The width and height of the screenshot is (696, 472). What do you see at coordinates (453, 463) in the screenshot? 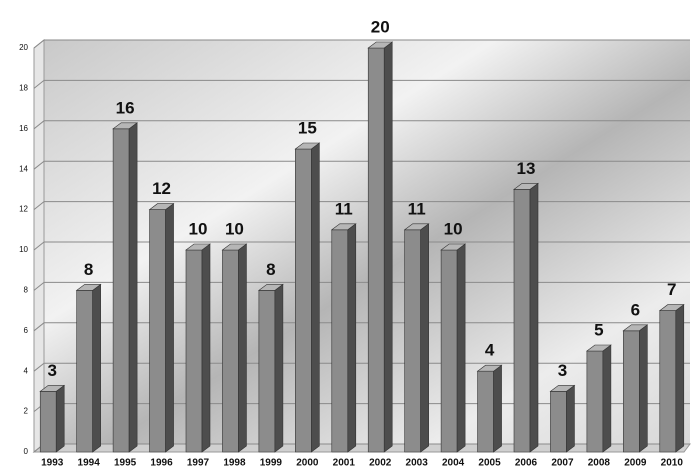
I see `x-tick-label: 2004` at bounding box center [453, 463].